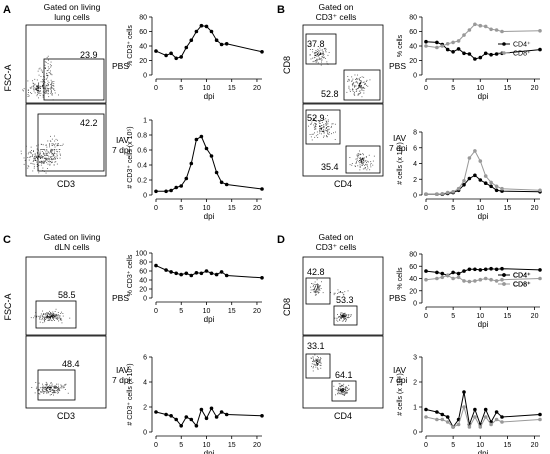 This screenshot has height=454, width=550. What do you see at coordinates (143, 290) in the screenshot?
I see `y-tick-label: 20` at bounding box center [143, 290].